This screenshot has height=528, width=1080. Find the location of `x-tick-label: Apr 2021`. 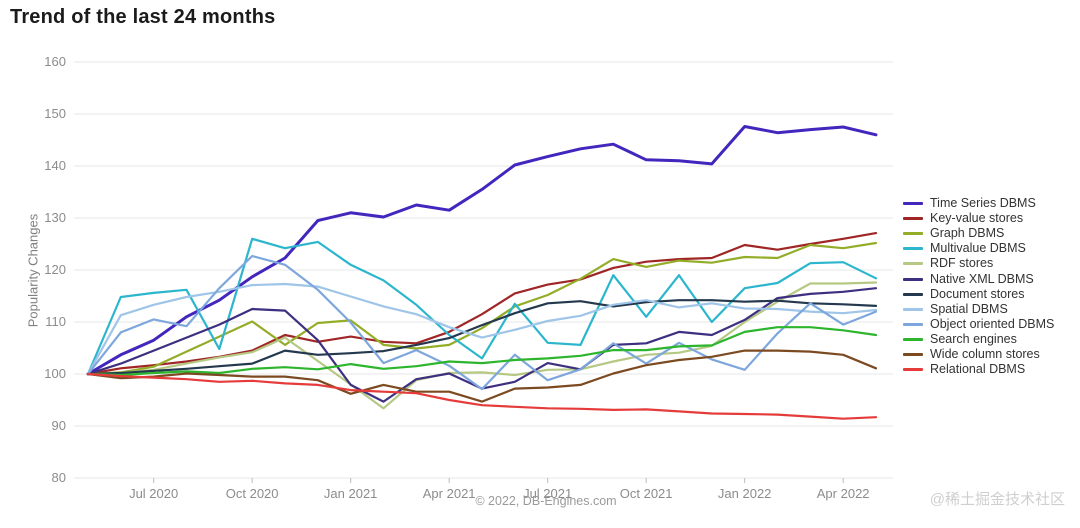

x-tick-label: Apr 2021 is located at coordinates (449, 493).